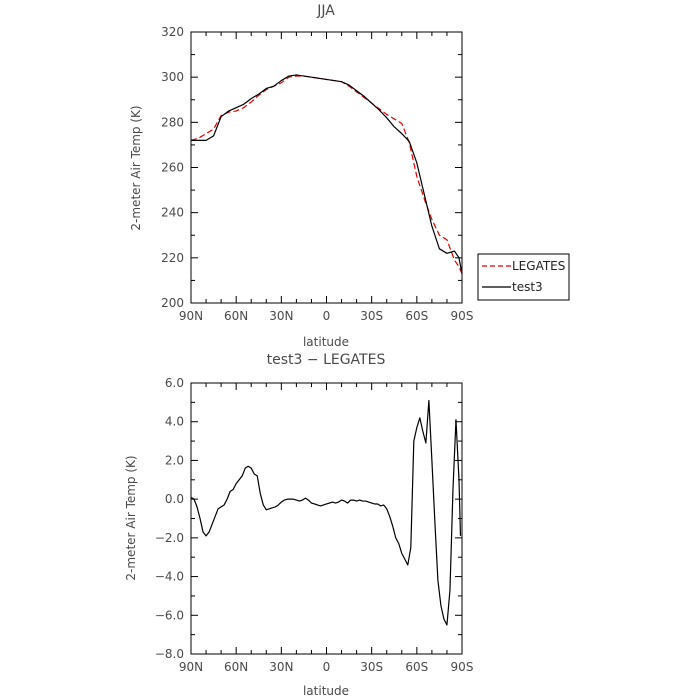  What do you see at coordinates (416, 316) in the screenshot?
I see `top-x-tick-label: 60S` at bounding box center [416, 316].